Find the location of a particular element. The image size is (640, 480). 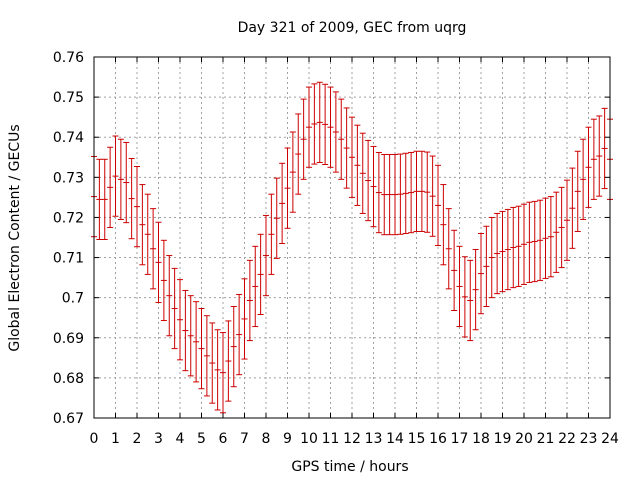

y-tick-label: 0.72 is located at coordinates (68, 218).